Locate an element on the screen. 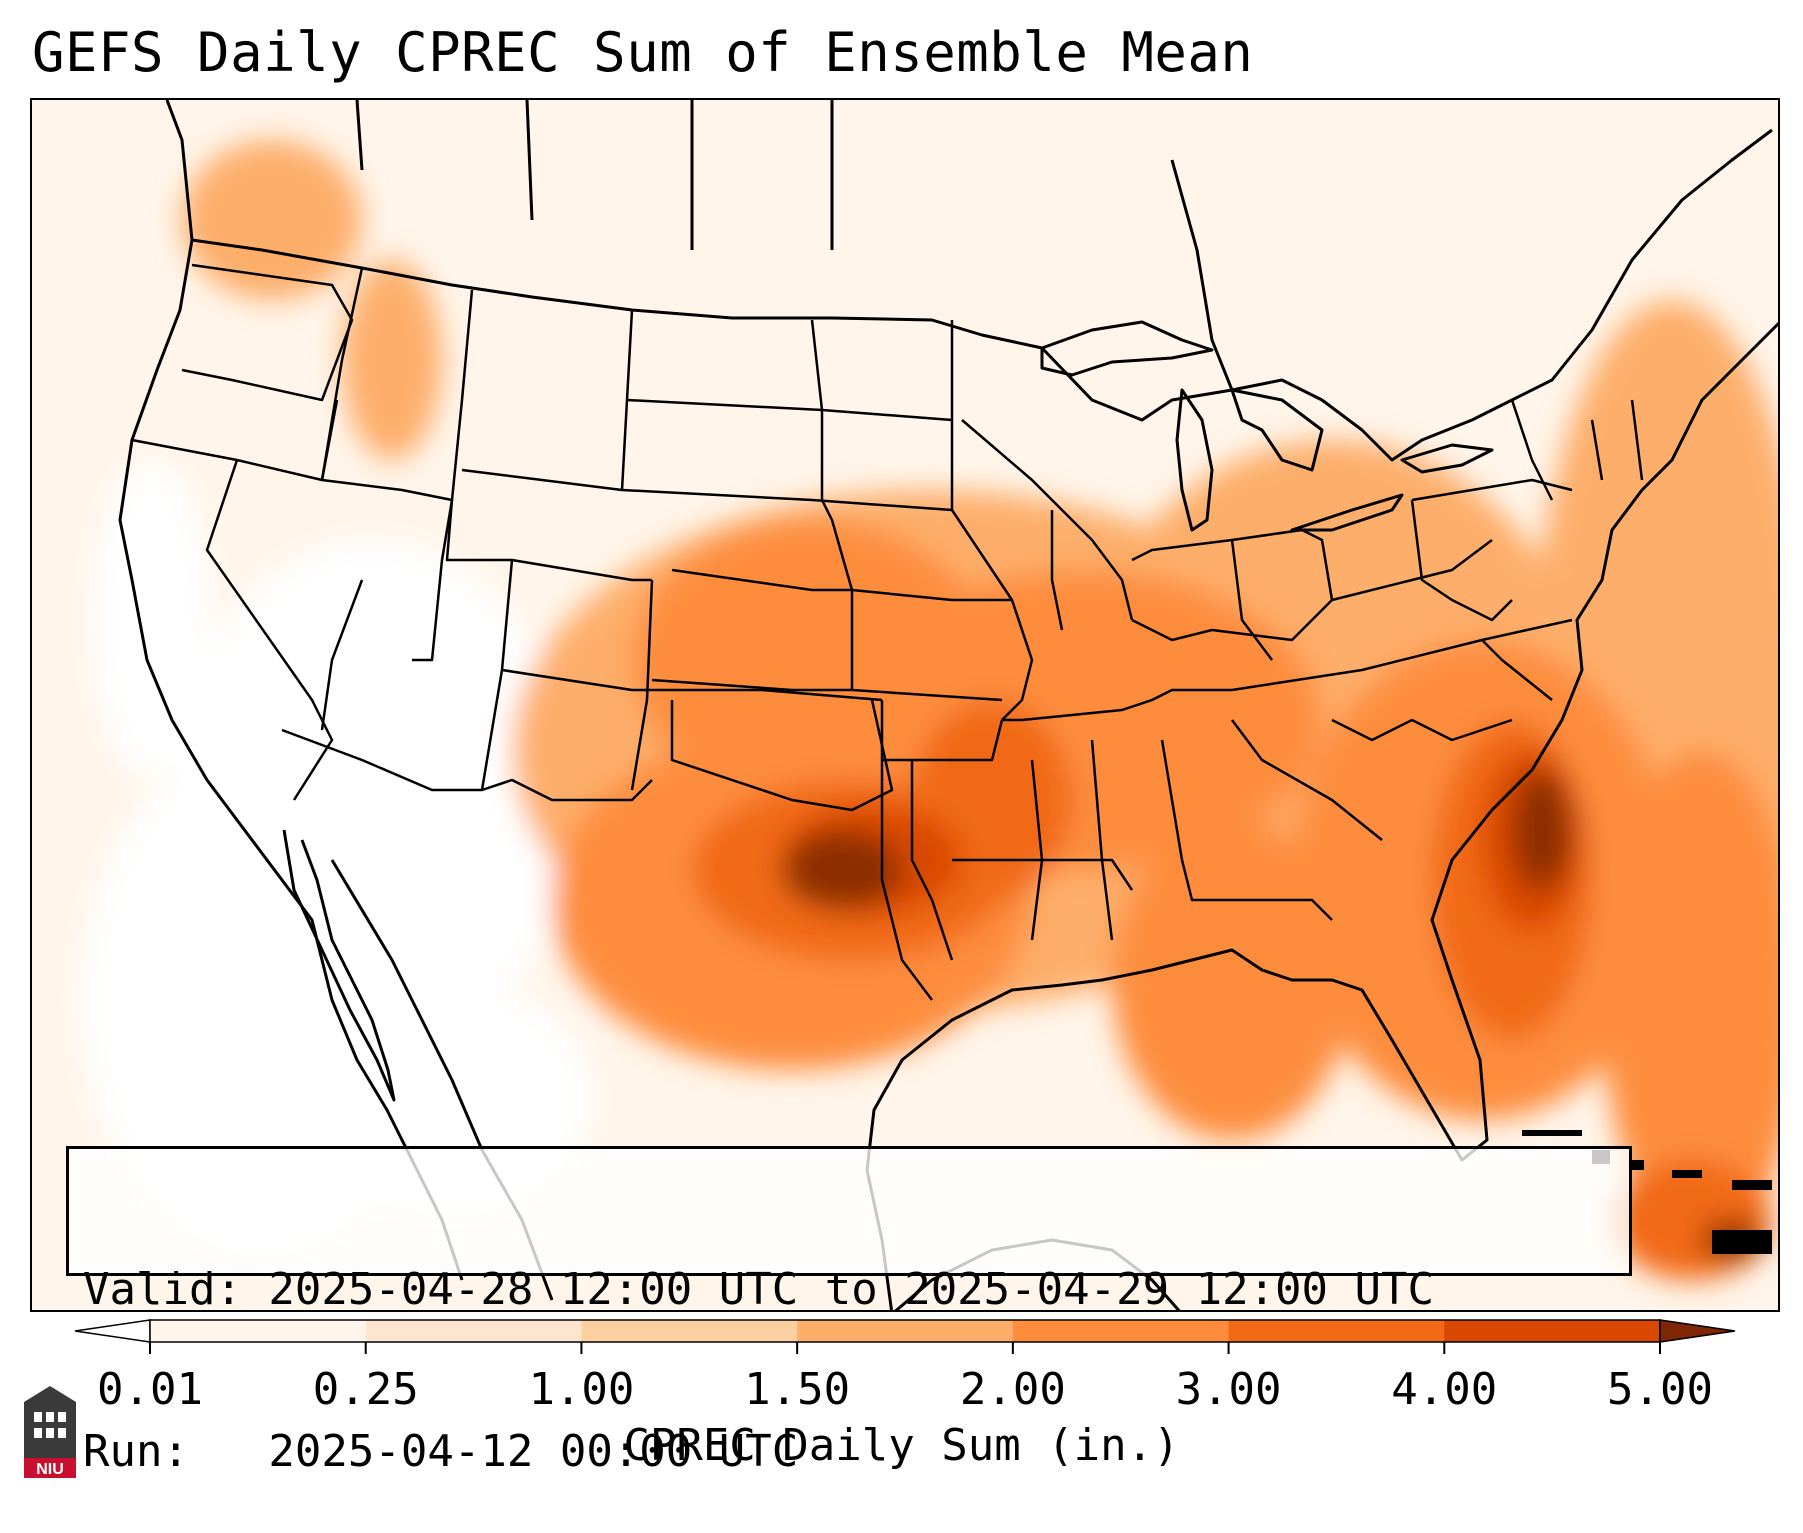 Image resolution: width=1803 pixels, height=1533 pixels. colorbar-segments is located at coordinates (905, 1331).